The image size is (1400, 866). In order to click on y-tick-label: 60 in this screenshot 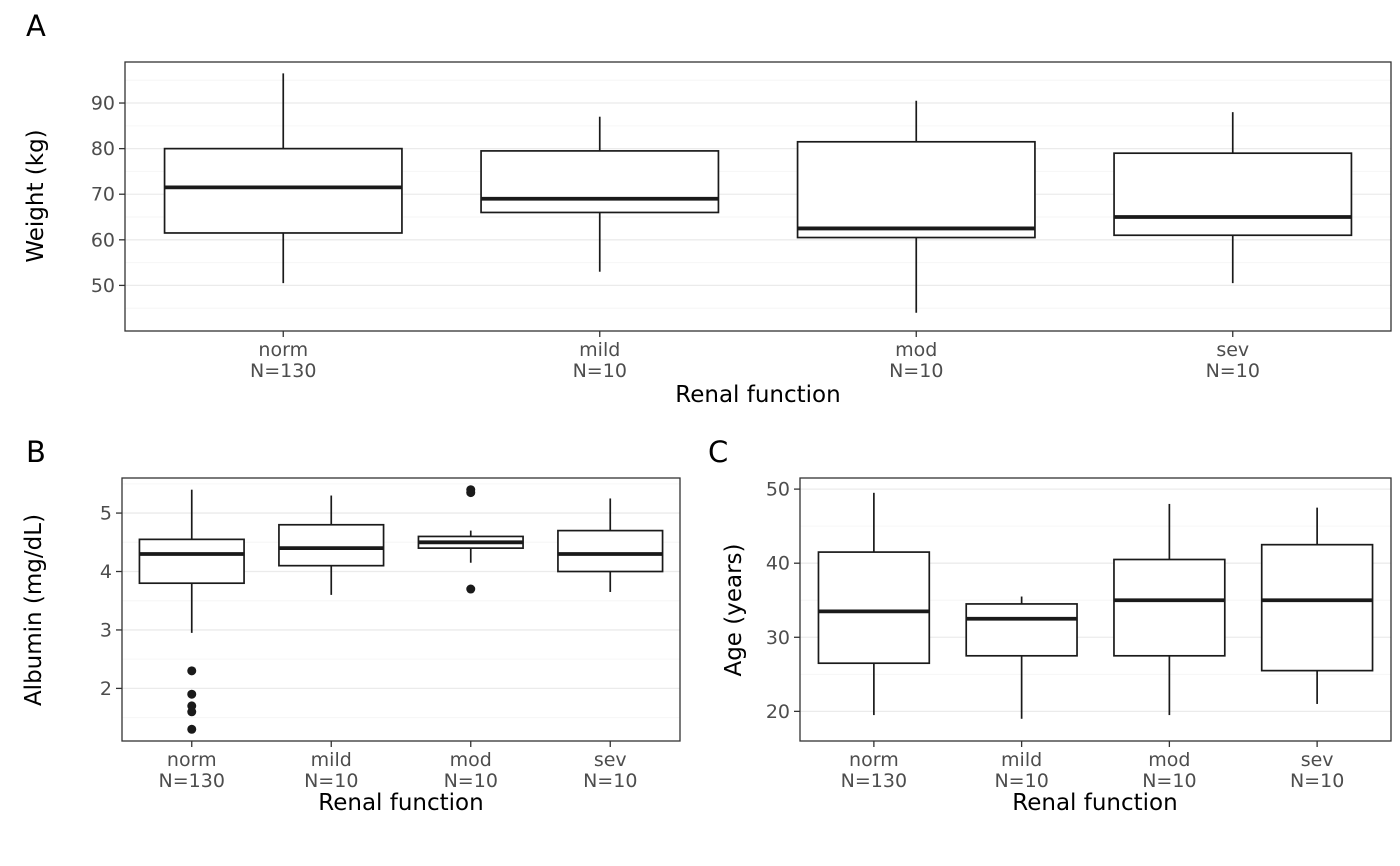, I will do `click(103, 240)`.